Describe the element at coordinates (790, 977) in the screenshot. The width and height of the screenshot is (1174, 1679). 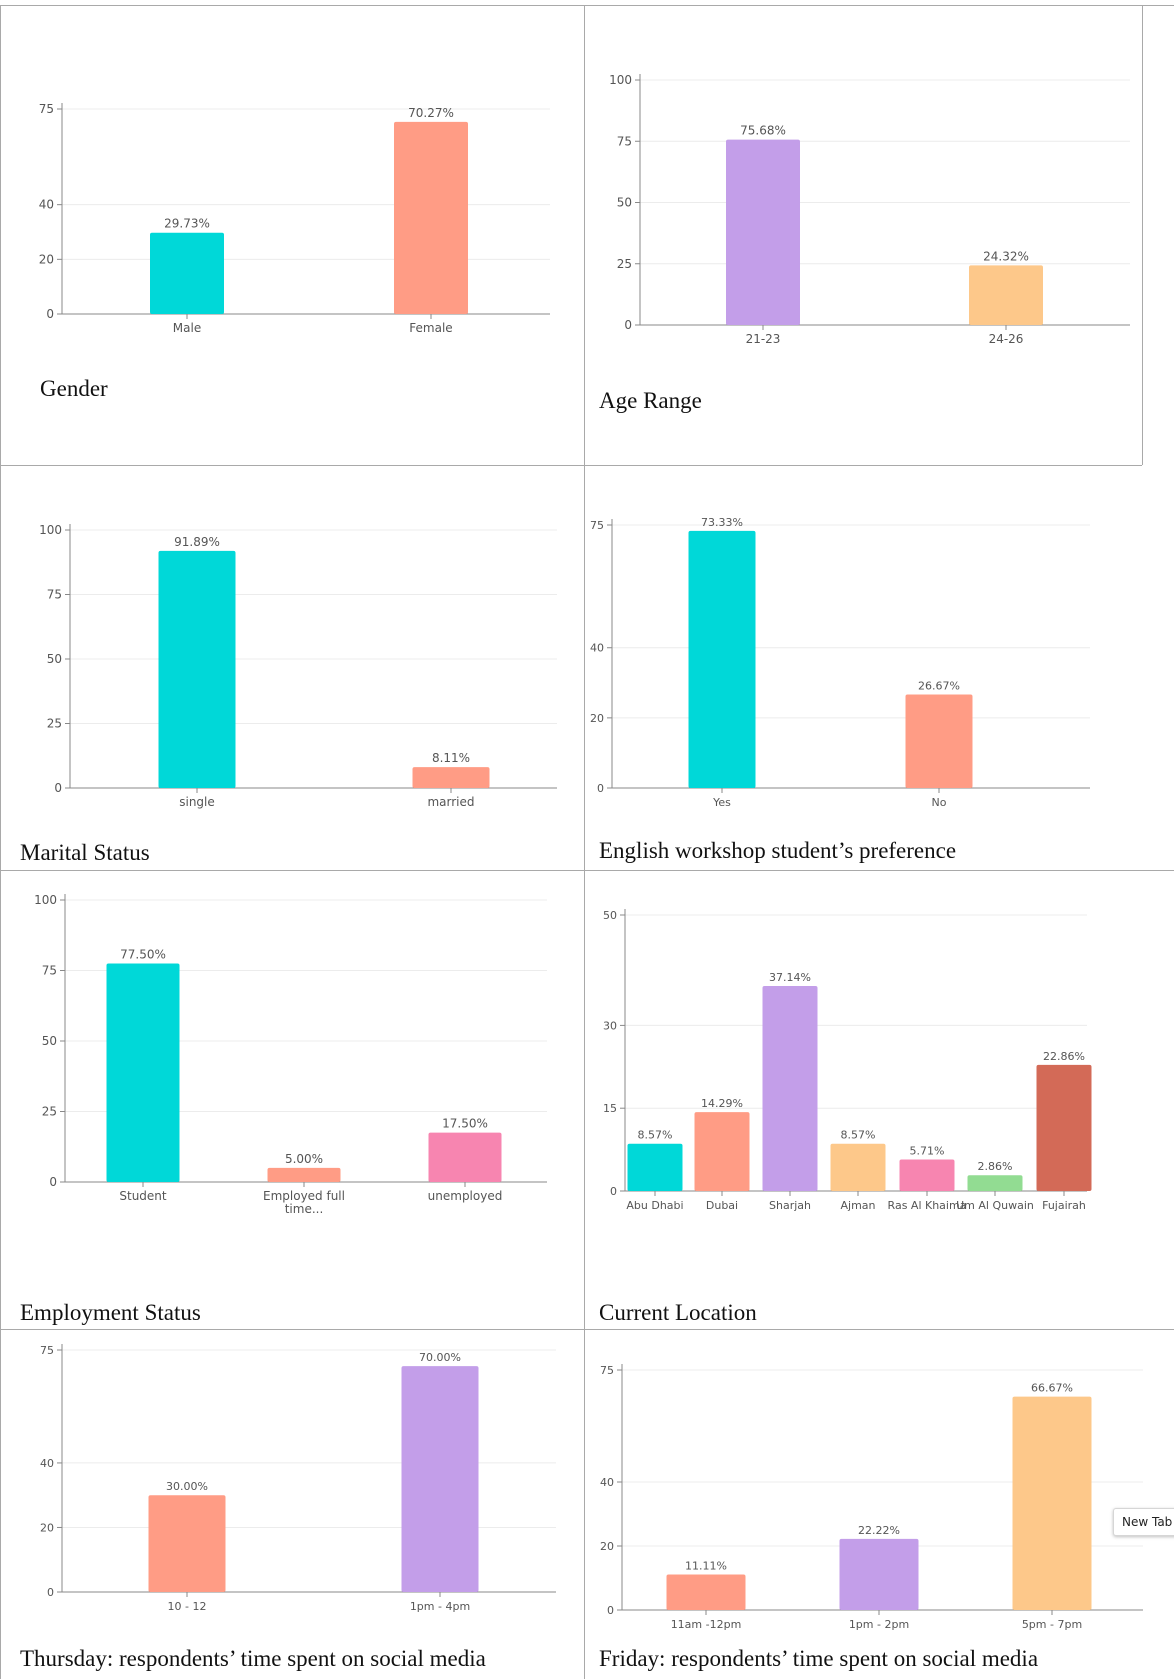
I see `data-label: 37.14%` at that location.